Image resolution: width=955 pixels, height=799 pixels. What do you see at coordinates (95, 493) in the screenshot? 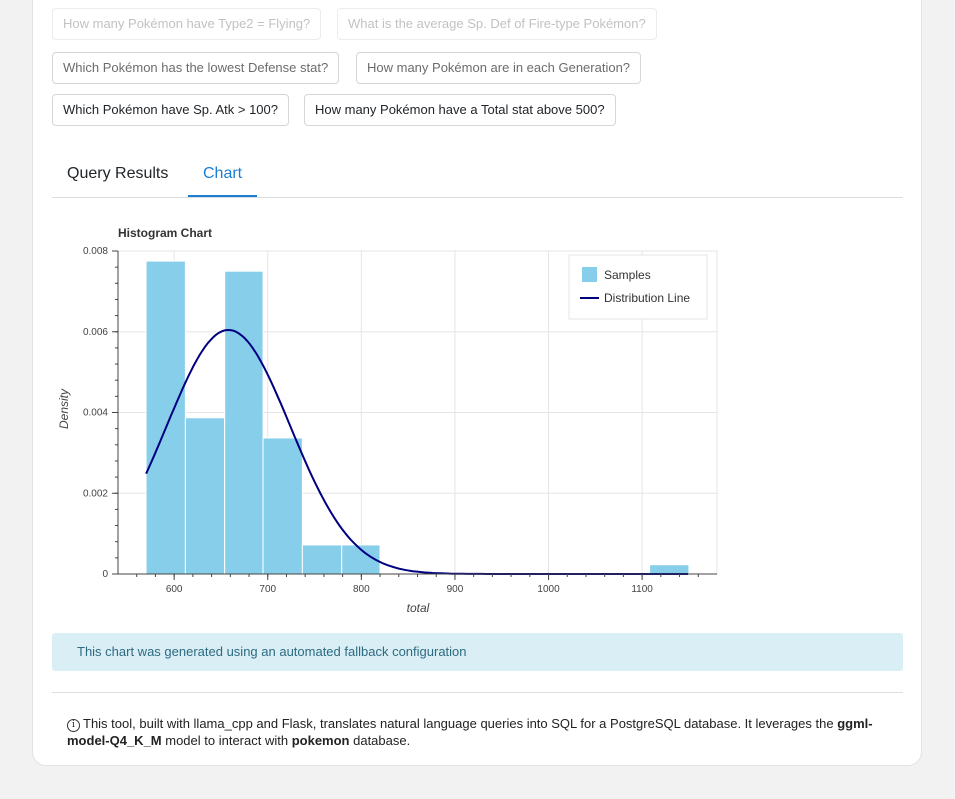
I see `y-tick-label: 0.002` at bounding box center [95, 493].